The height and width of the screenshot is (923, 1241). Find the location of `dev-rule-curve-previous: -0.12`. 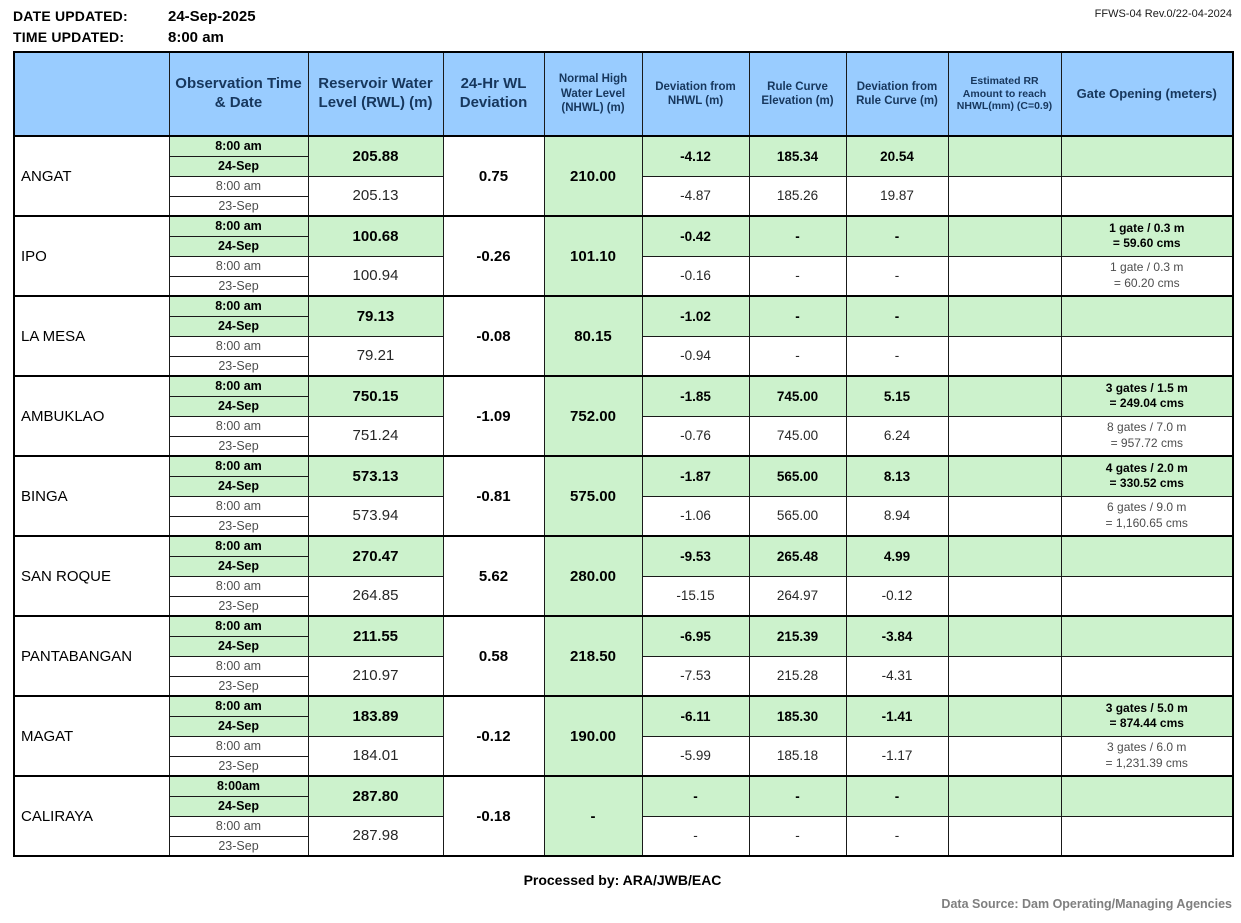

dev-rule-curve-previous: -0.12 is located at coordinates (897, 596).